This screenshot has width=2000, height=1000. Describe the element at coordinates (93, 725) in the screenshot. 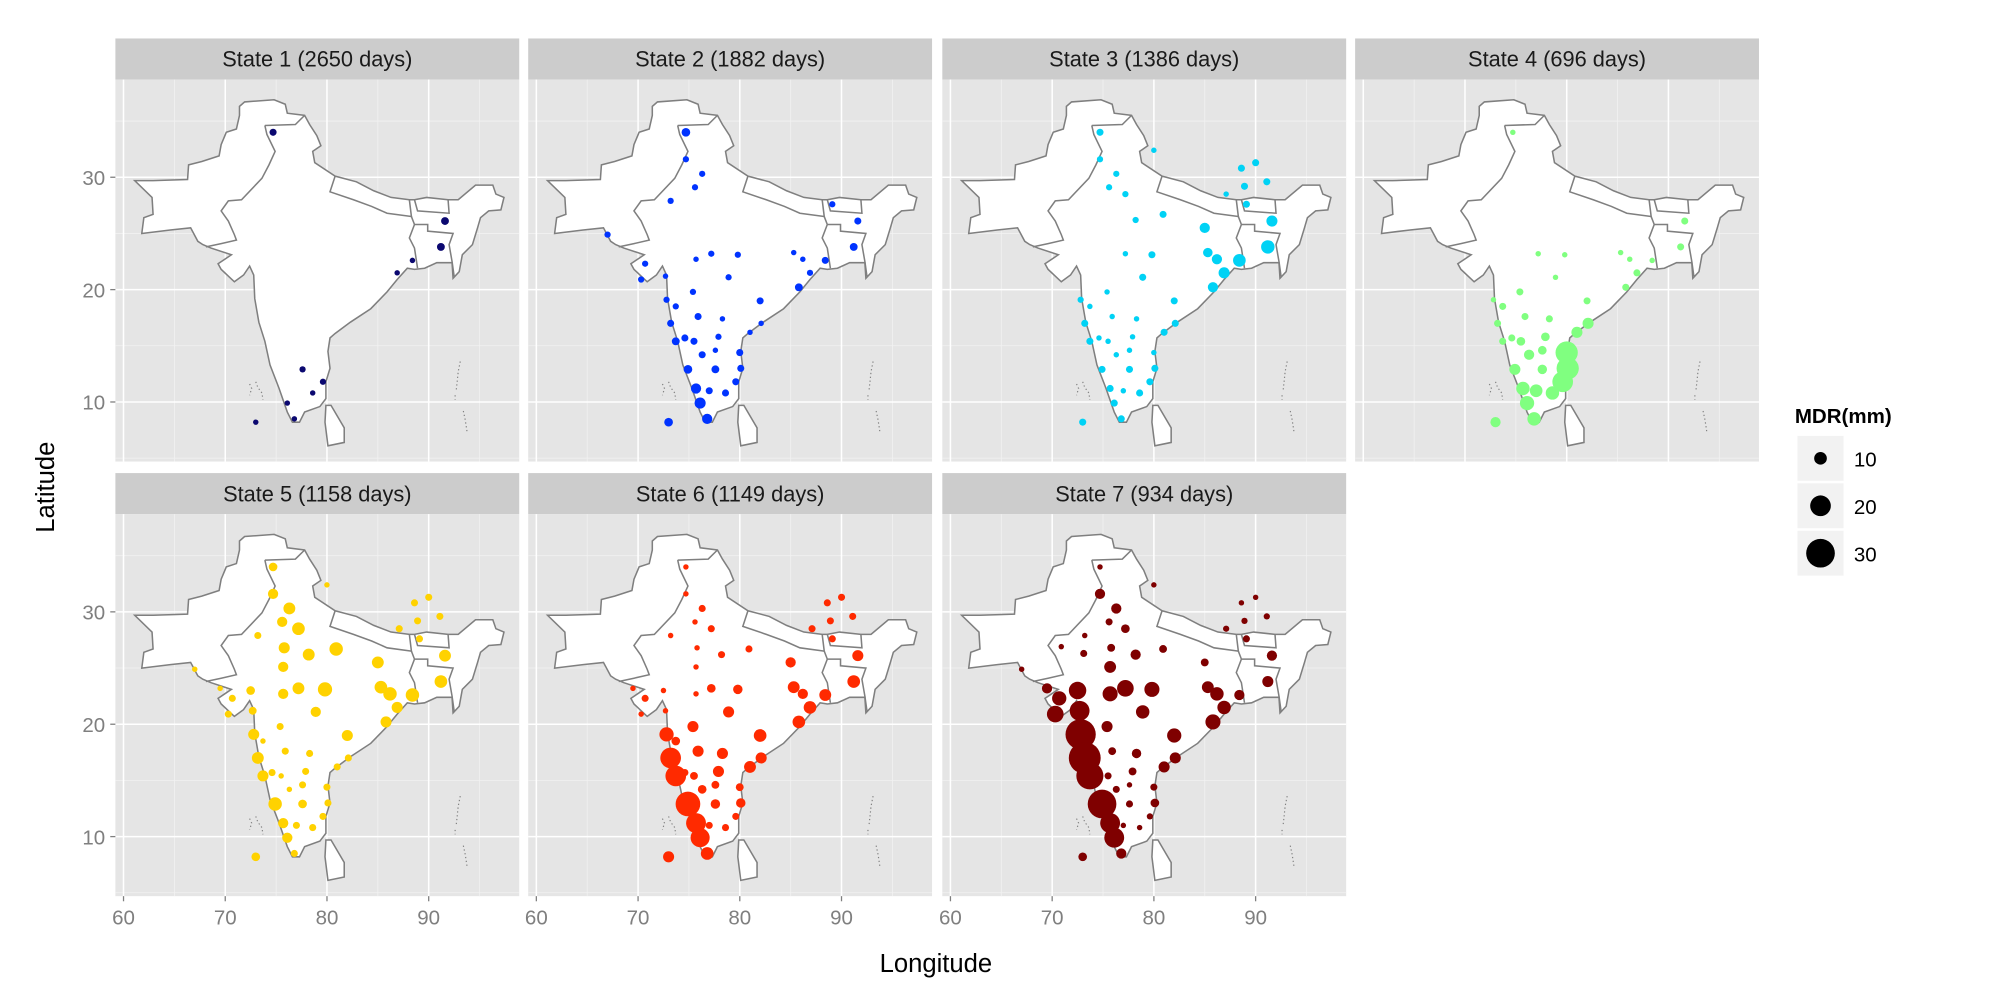

I see `y-tick-label: 20` at that location.